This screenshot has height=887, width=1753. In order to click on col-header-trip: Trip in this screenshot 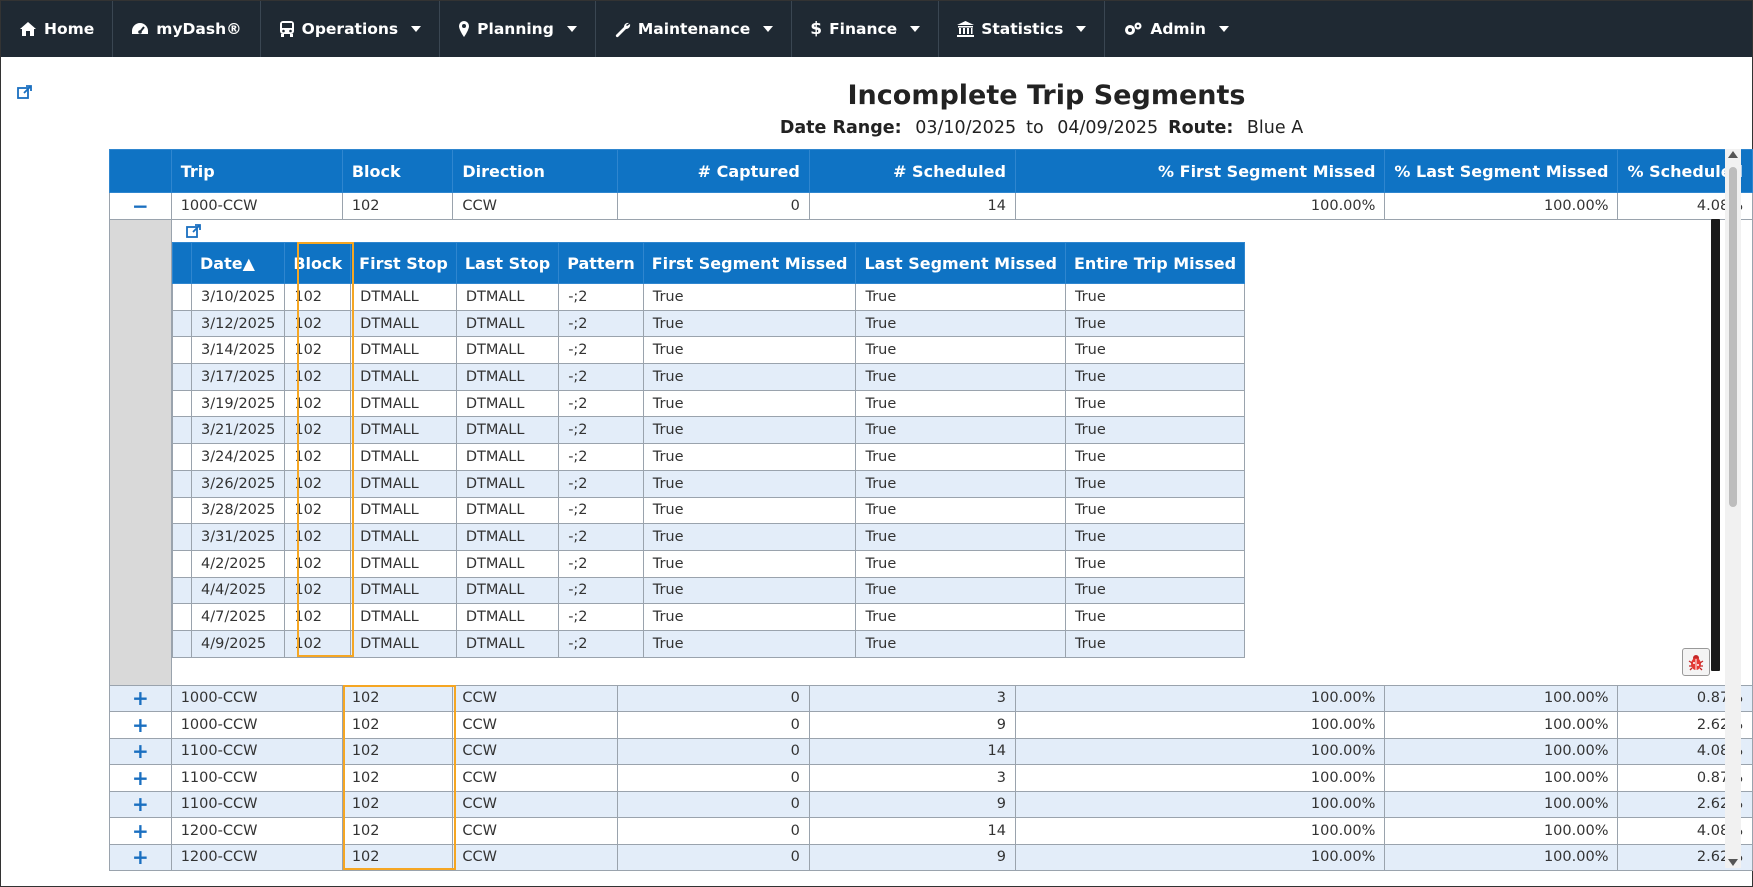, I will do `click(256, 171)`.